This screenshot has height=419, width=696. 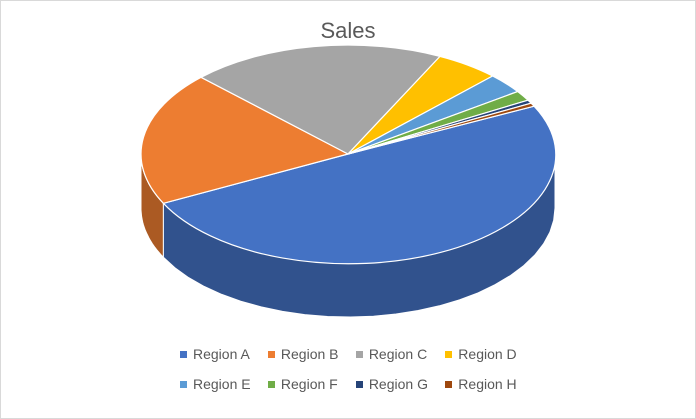 I want to click on chart-title: Sales, so click(x=348, y=30).